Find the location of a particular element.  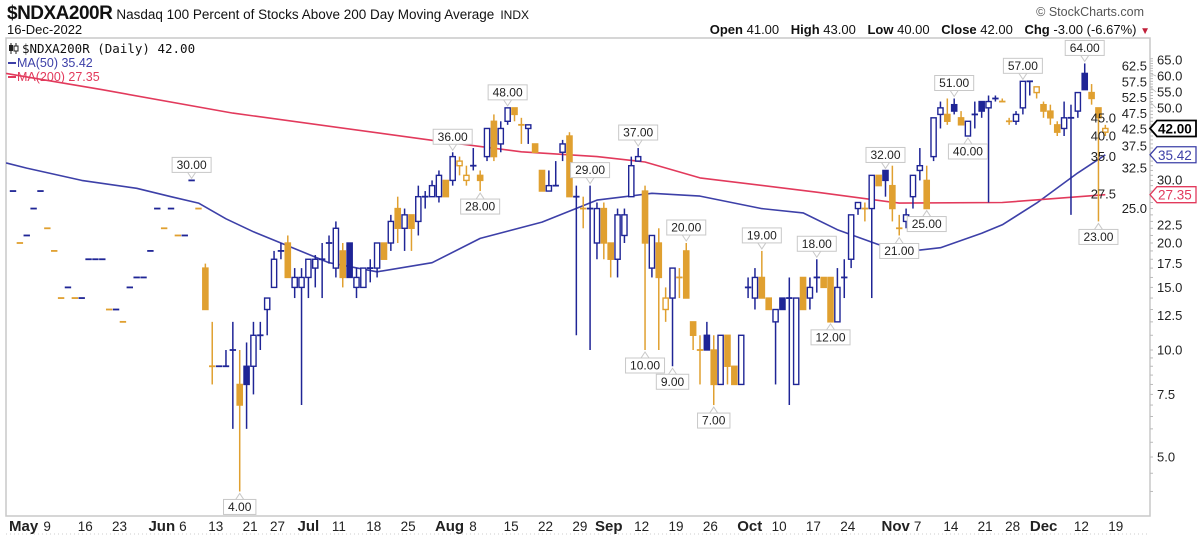

y-tick-label: 20.0 is located at coordinates (1169, 243).